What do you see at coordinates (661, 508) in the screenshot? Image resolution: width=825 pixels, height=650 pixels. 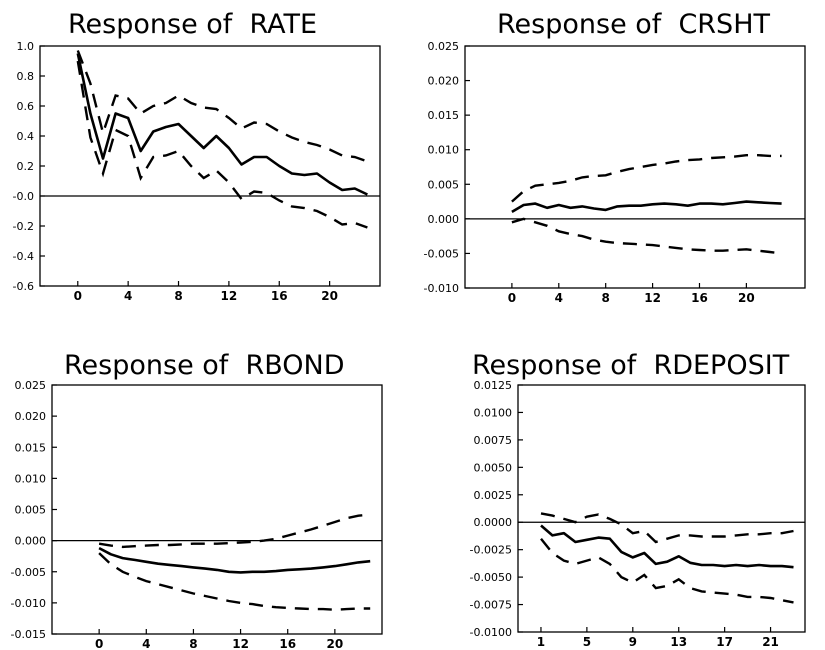 I see `plot-frame` at bounding box center [661, 508].